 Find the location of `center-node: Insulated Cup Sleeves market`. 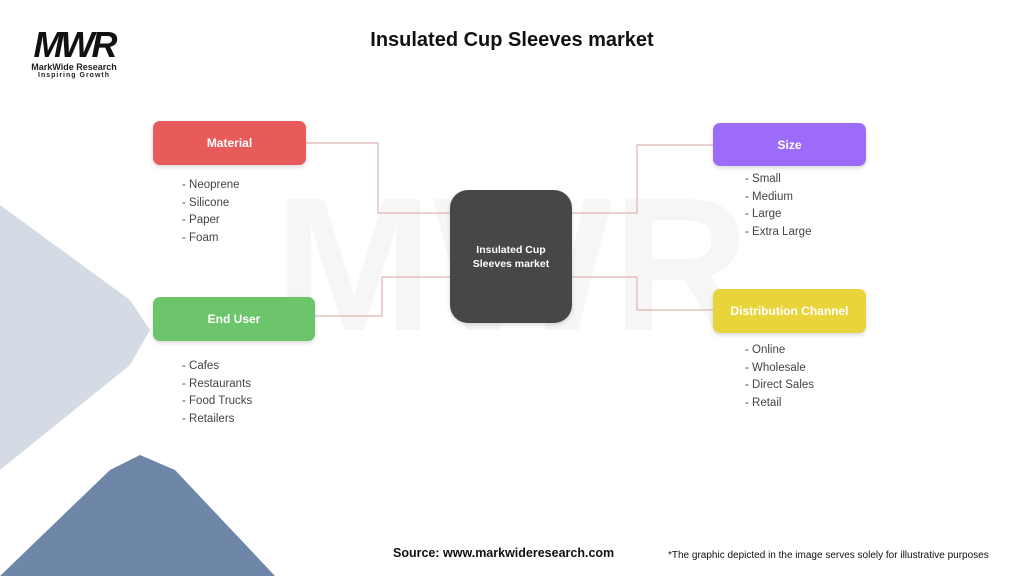

center-node: Insulated Cup Sleeves market is located at coordinates (511, 256).